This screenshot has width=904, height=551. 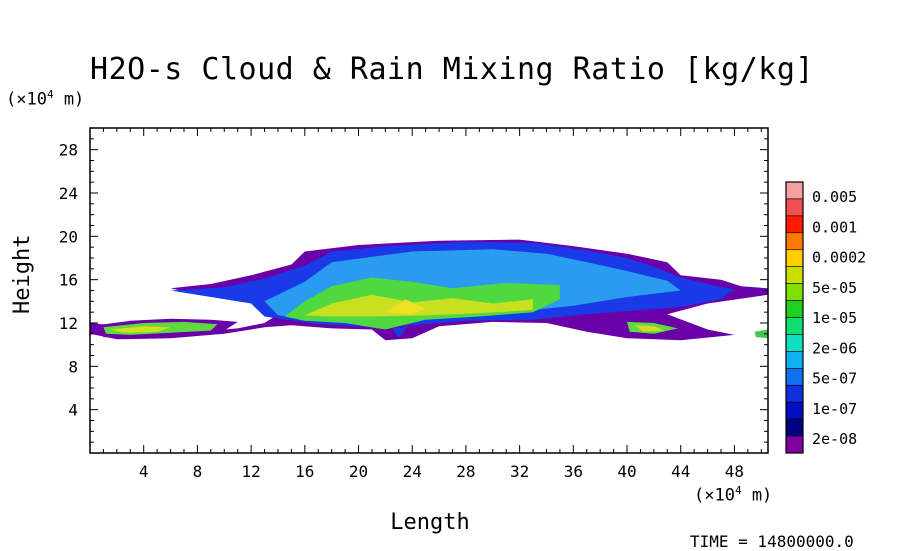 What do you see at coordinates (73, 366) in the screenshot?
I see `y-tick-label: 8` at bounding box center [73, 366].